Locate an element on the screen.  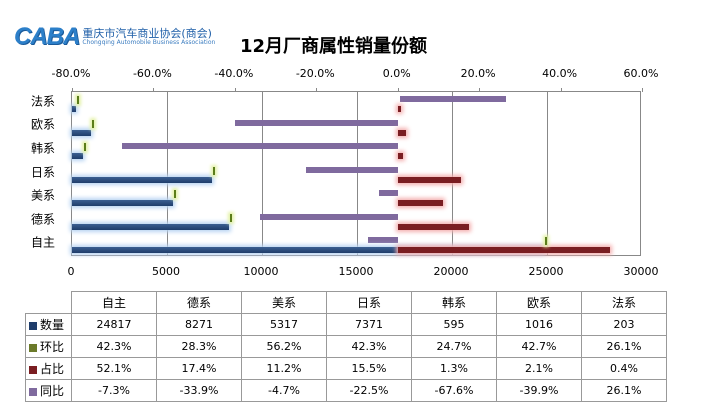
table-cell: -7.3% is located at coordinates (114, 390).